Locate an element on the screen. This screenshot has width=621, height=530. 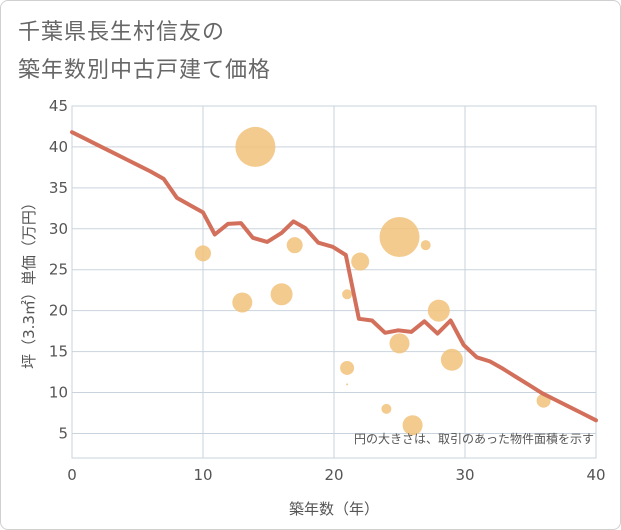
y-tick-labels: 5 10 15 20 25 30 35 40 45 is located at coordinates (58, 269).